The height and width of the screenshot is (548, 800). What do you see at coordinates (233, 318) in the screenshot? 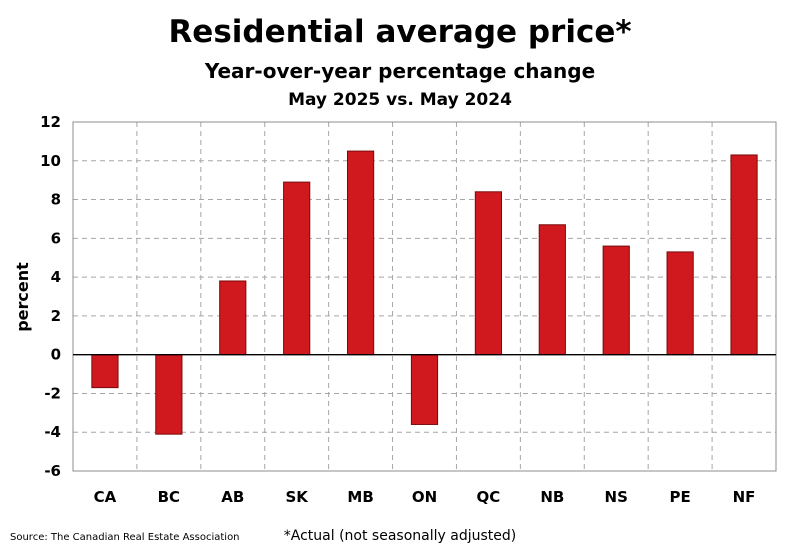
I see `bar-ab` at bounding box center [233, 318].